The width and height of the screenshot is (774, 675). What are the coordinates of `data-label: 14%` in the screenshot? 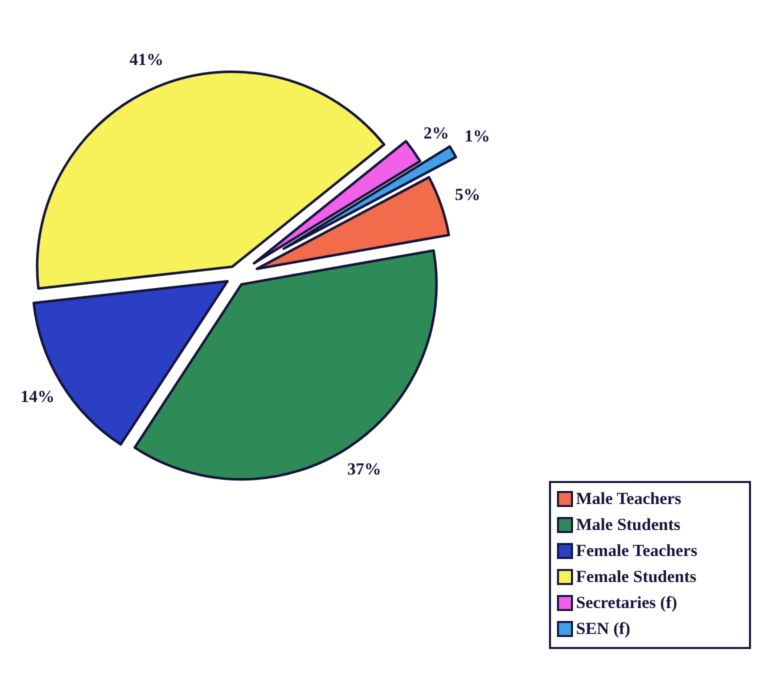 It's located at (37, 396).